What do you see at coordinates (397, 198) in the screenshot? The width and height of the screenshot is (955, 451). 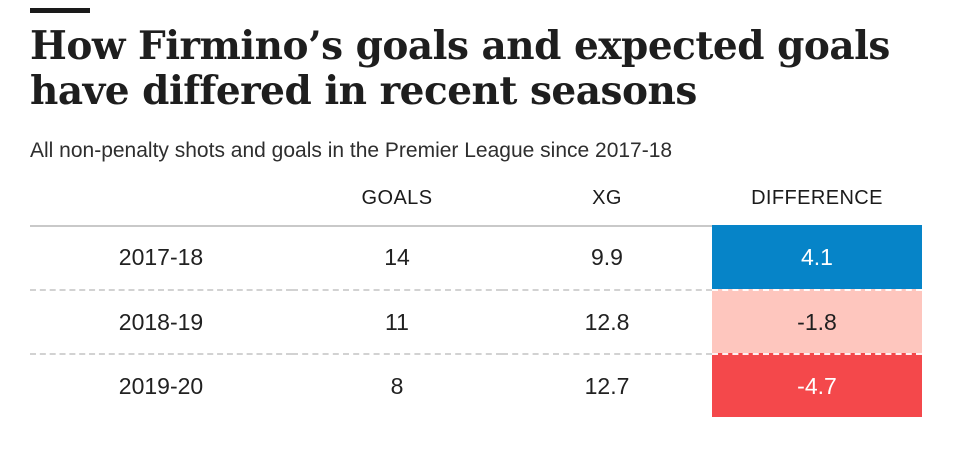 I see `column-header-goals: GOALS` at bounding box center [397, 198].